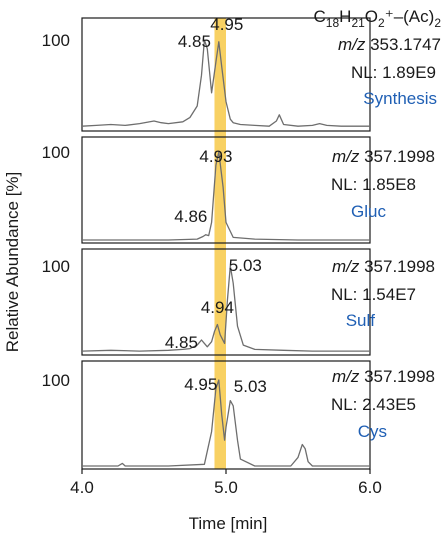 The height and width of the screenshot is (535, 447). Describe the element at coordinates (226, 487) in the screenshot. I see `x-tick-label: 5.0` at that location.